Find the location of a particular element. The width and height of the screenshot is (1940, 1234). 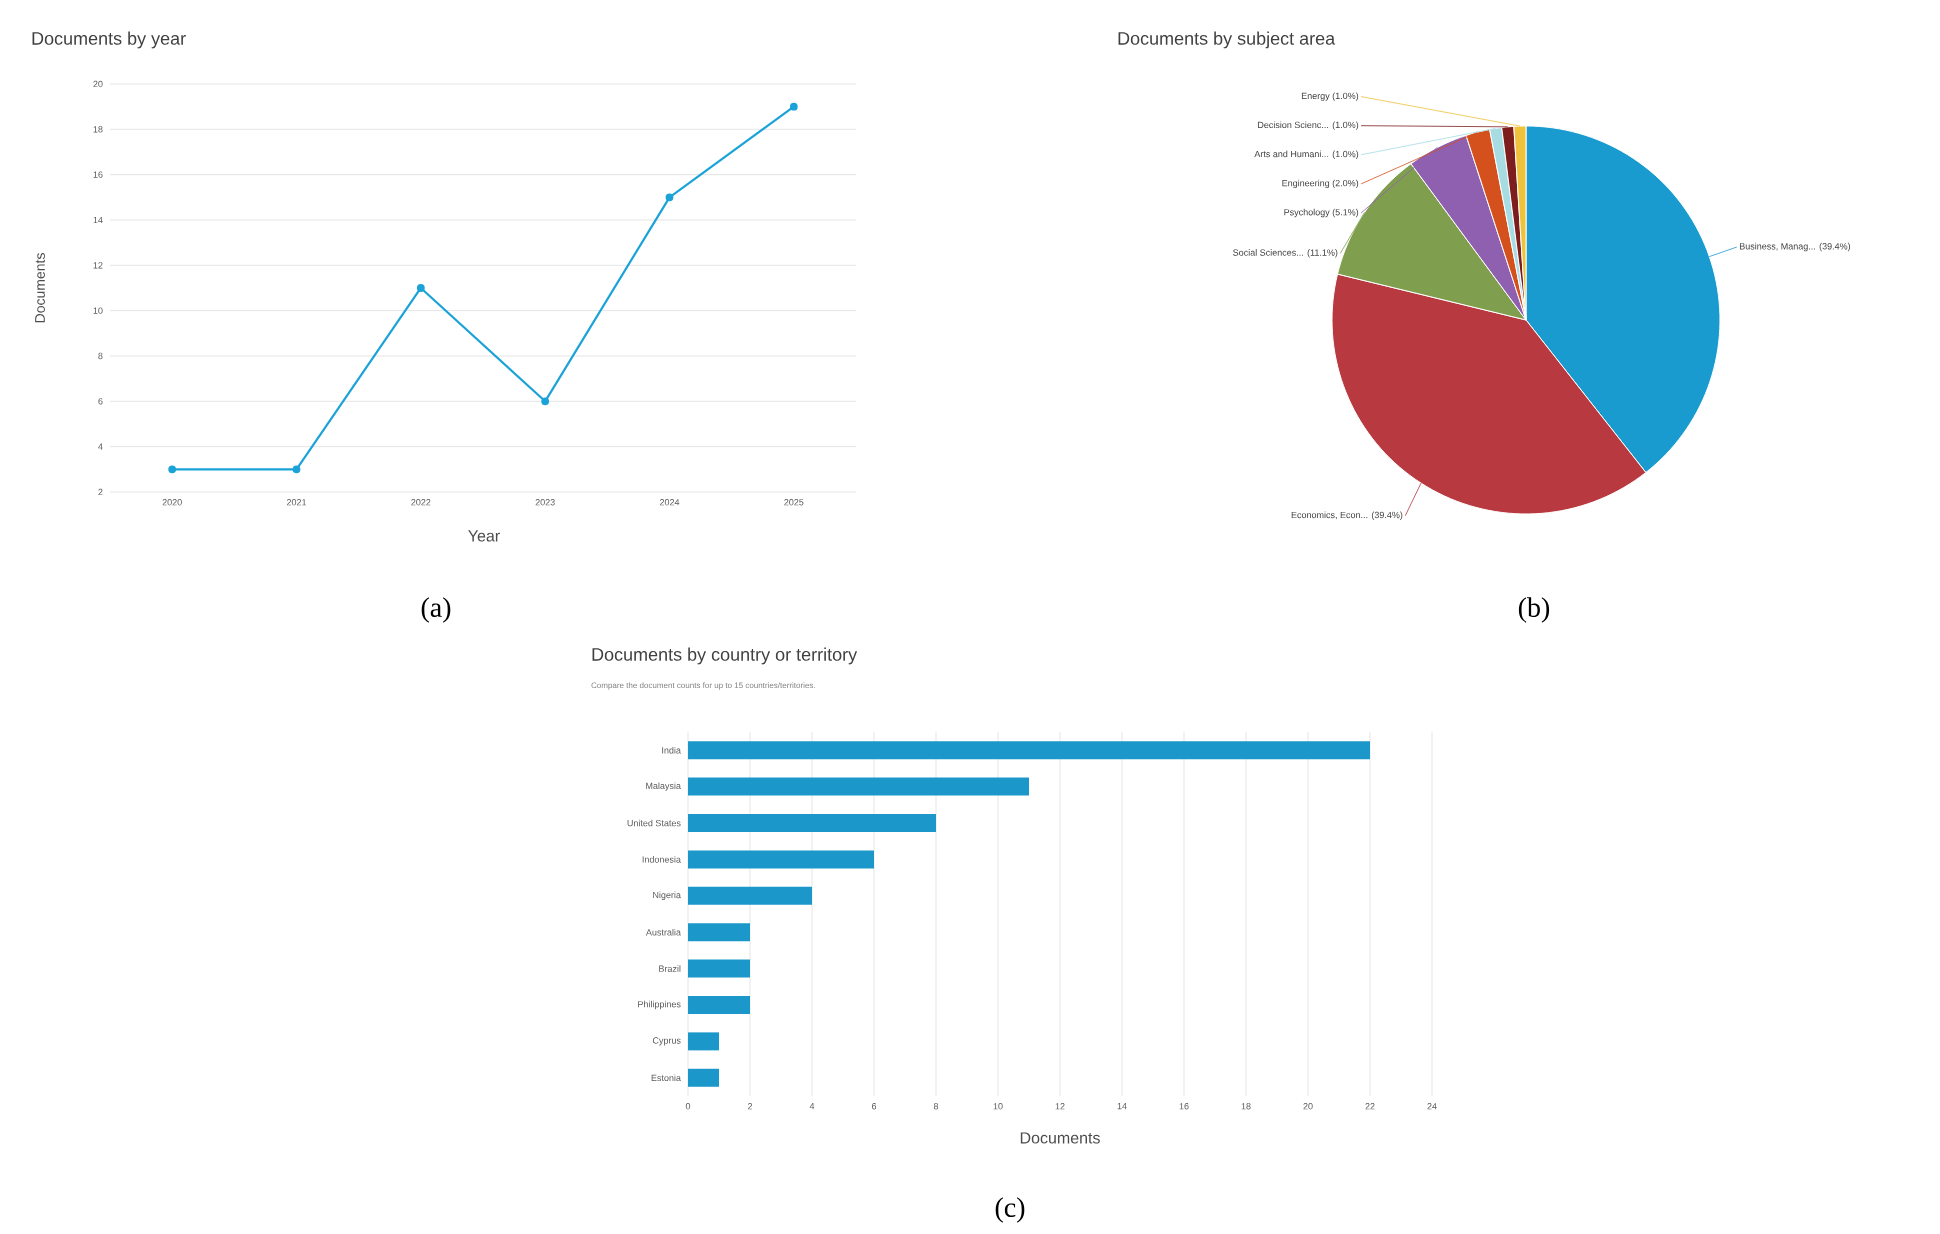

chart-title: Documents by year is located at coordinates (109, 40).